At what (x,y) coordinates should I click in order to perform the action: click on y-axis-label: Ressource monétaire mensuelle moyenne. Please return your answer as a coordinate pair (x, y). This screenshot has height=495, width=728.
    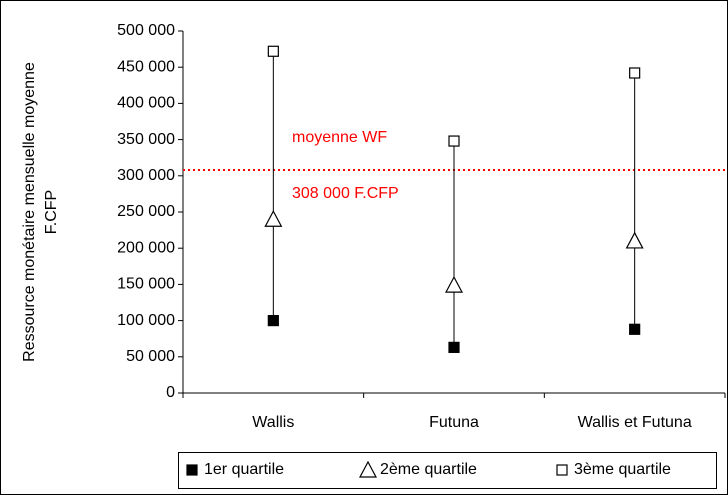
    Looking at the image, I should click on (29, 212).